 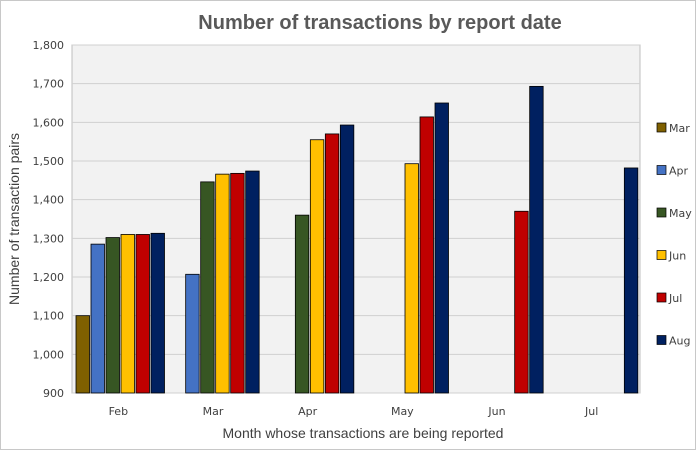 I want to click on y-tick-label: 1,600, so click(x=49, y=122).